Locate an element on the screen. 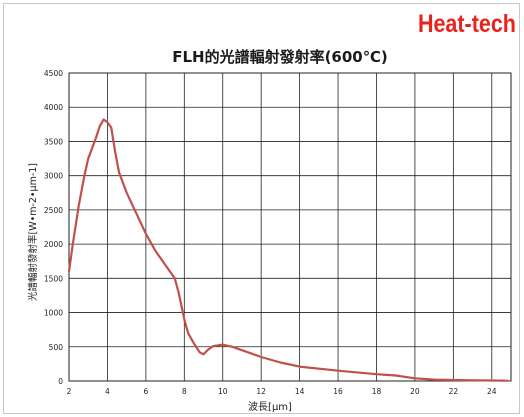 Image resolution: width=524 pixels, height=417 pixels. y-axis-label: 光譜輻射發射率[W•m-2•μm-1] is located at coordinates (33, 232).